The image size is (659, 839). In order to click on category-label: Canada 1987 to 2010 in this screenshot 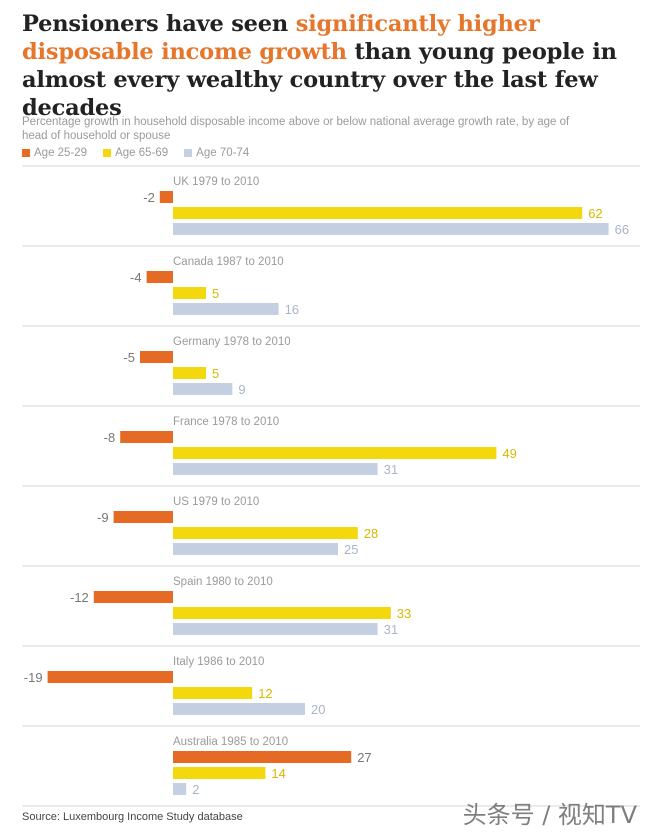, I will do `click(228, 262)`.